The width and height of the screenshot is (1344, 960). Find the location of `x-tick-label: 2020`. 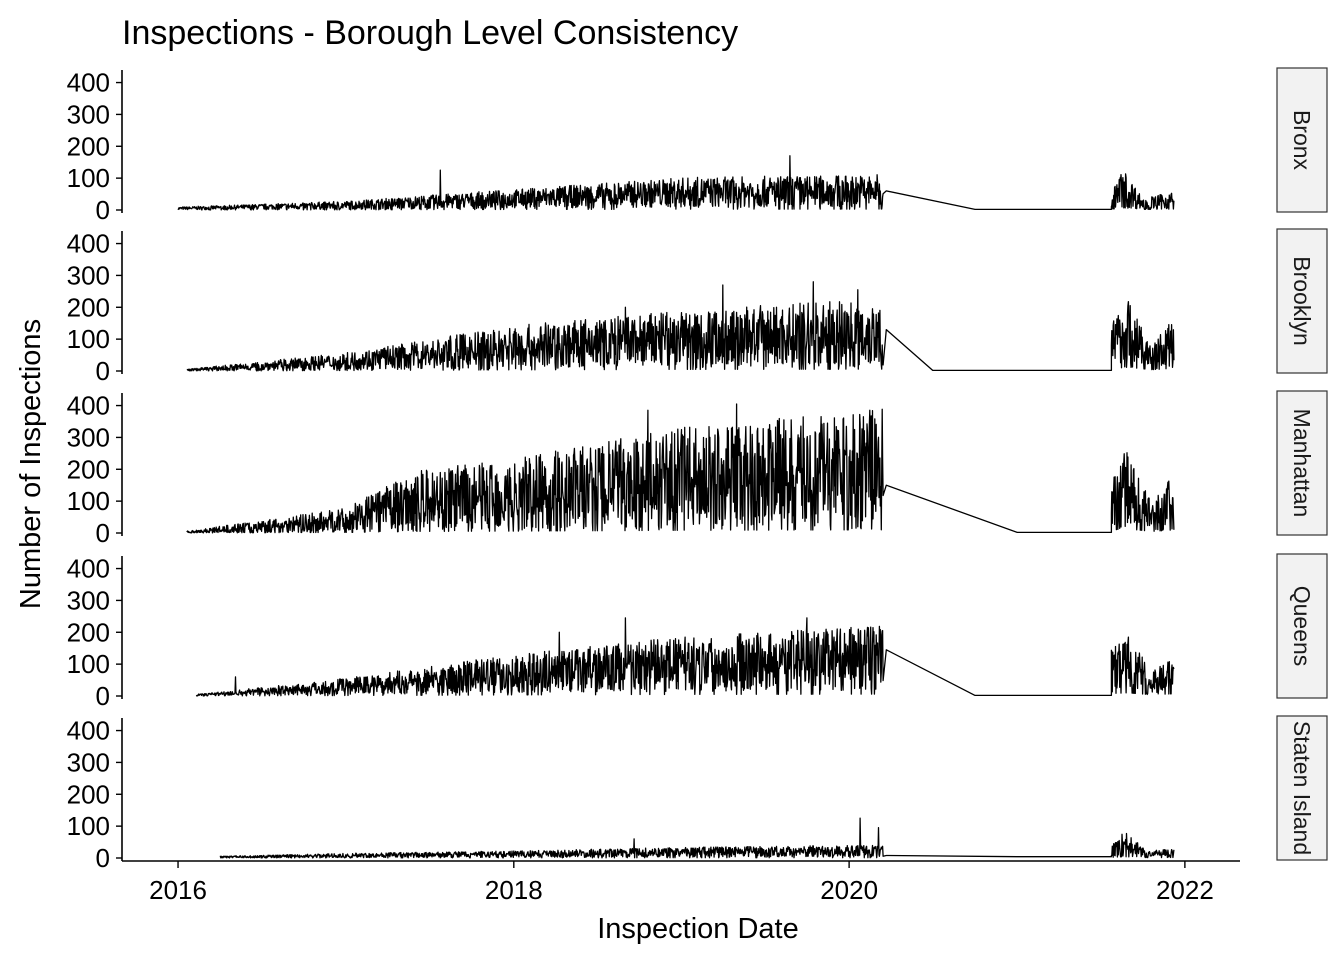

x-tick-label: 2020 is located at coordinates (849, 890).